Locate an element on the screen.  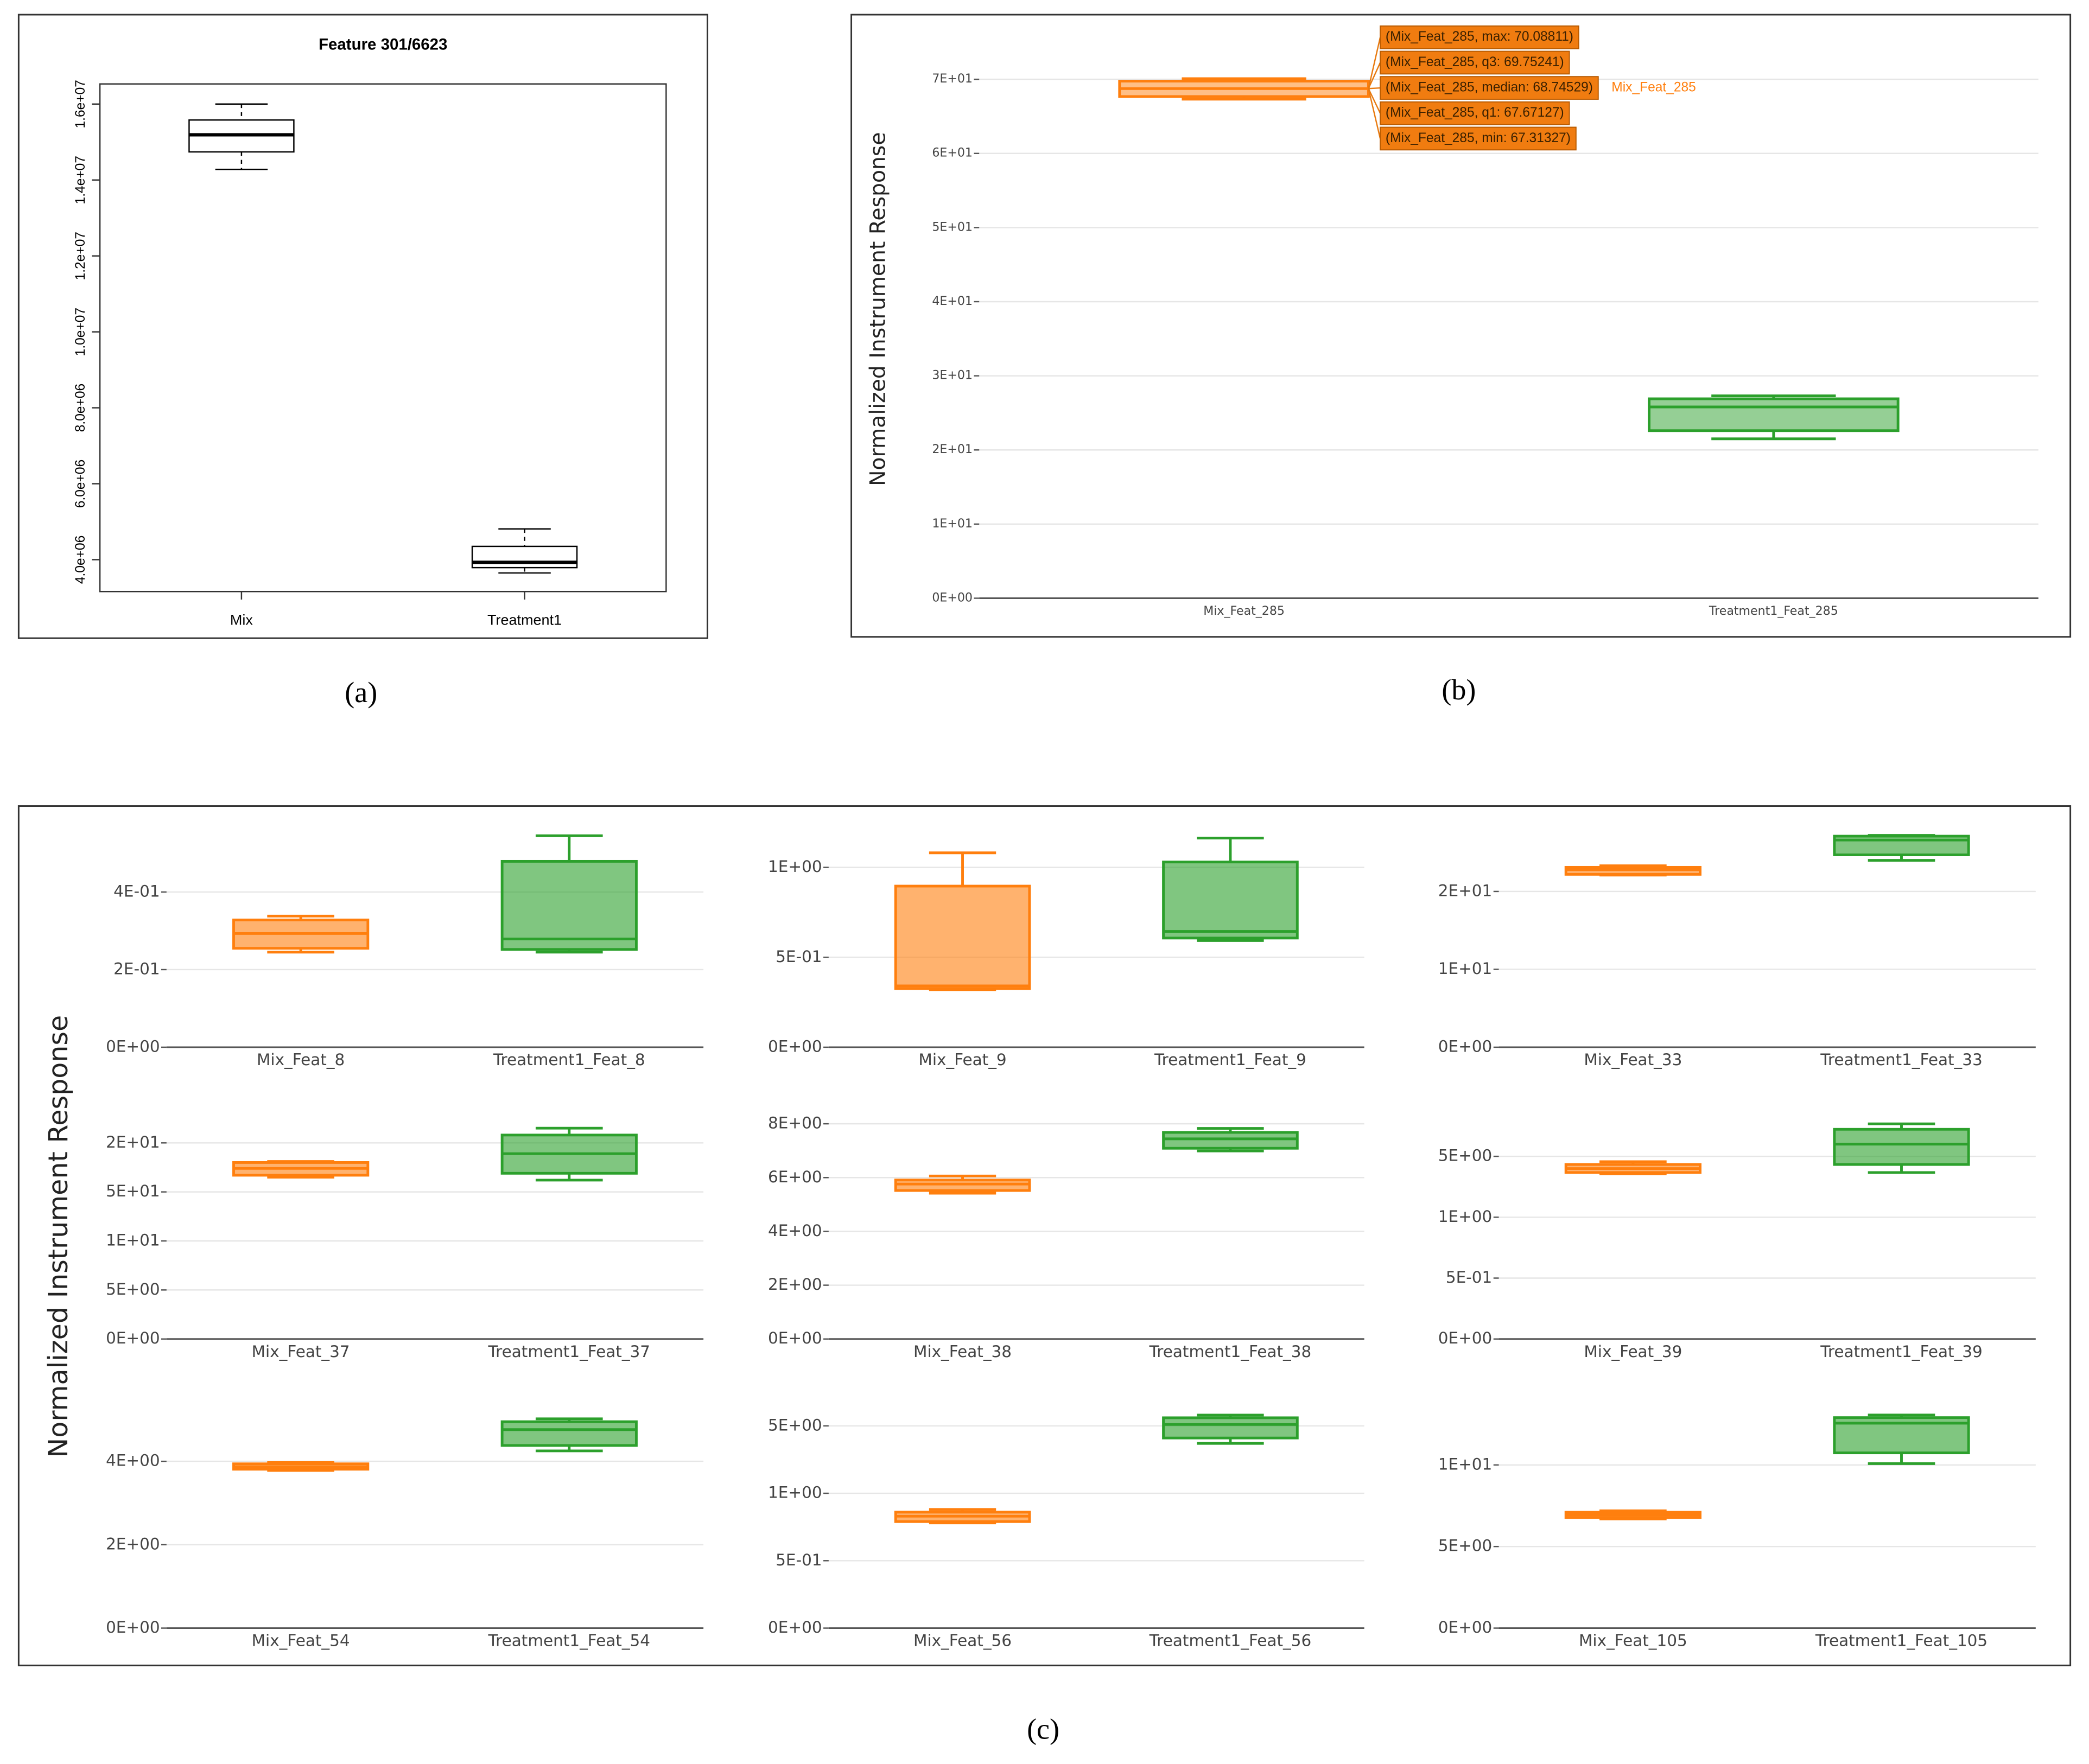
y-tick-label: 1.4e+07 is located at coordinates (80, 180).